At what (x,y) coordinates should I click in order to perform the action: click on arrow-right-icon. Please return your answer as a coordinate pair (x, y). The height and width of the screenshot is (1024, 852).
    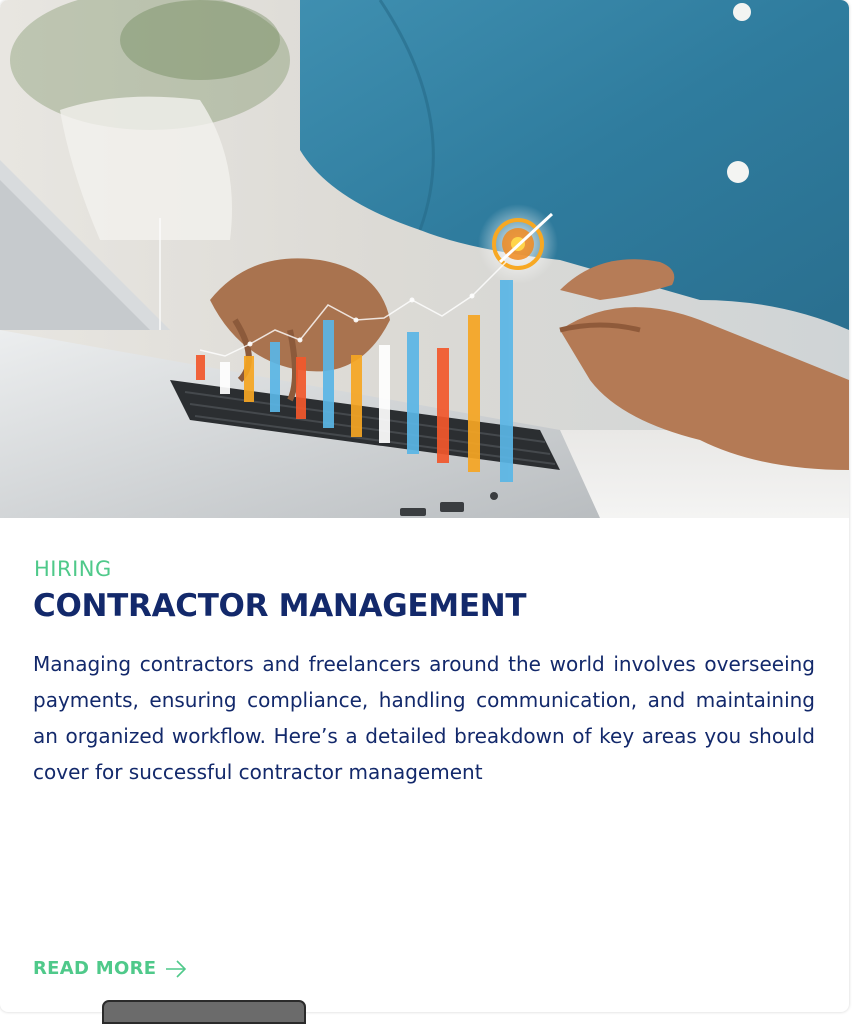
    Looking at the image, I should click on (176, 968).